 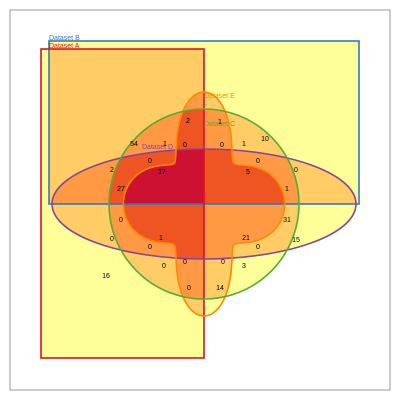 I want to click on region-count: 16, so click(x=106, y=276).